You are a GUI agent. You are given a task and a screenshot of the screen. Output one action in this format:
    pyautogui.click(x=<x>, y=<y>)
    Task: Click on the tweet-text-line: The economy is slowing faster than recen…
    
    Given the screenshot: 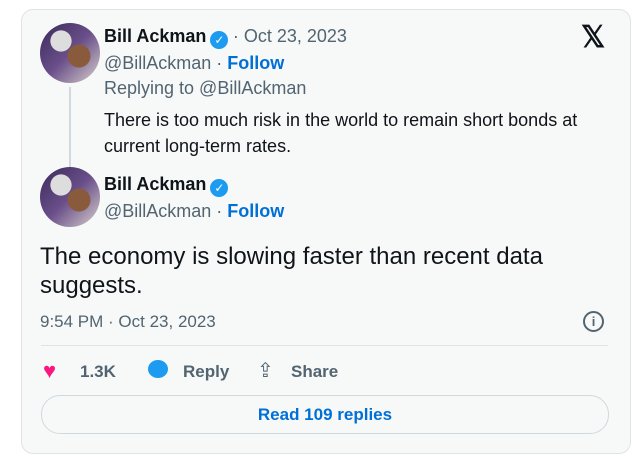 What is the action you would take?
    pyautogui.click(x=291, y=256)
    